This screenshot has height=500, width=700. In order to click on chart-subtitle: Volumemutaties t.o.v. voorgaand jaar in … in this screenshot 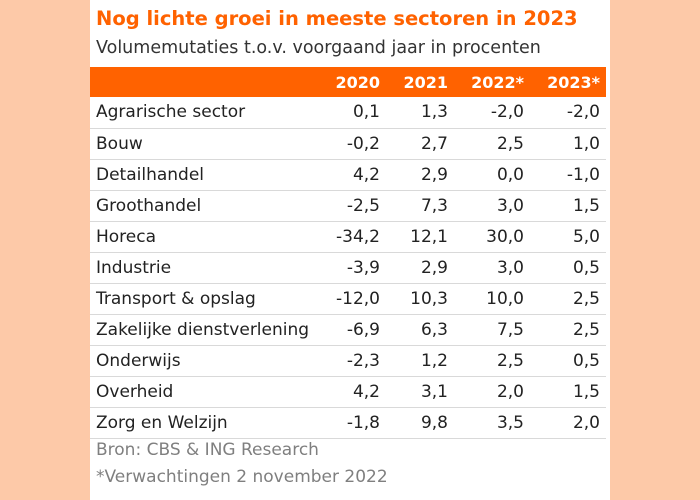, I will do `click(318, 48)`.